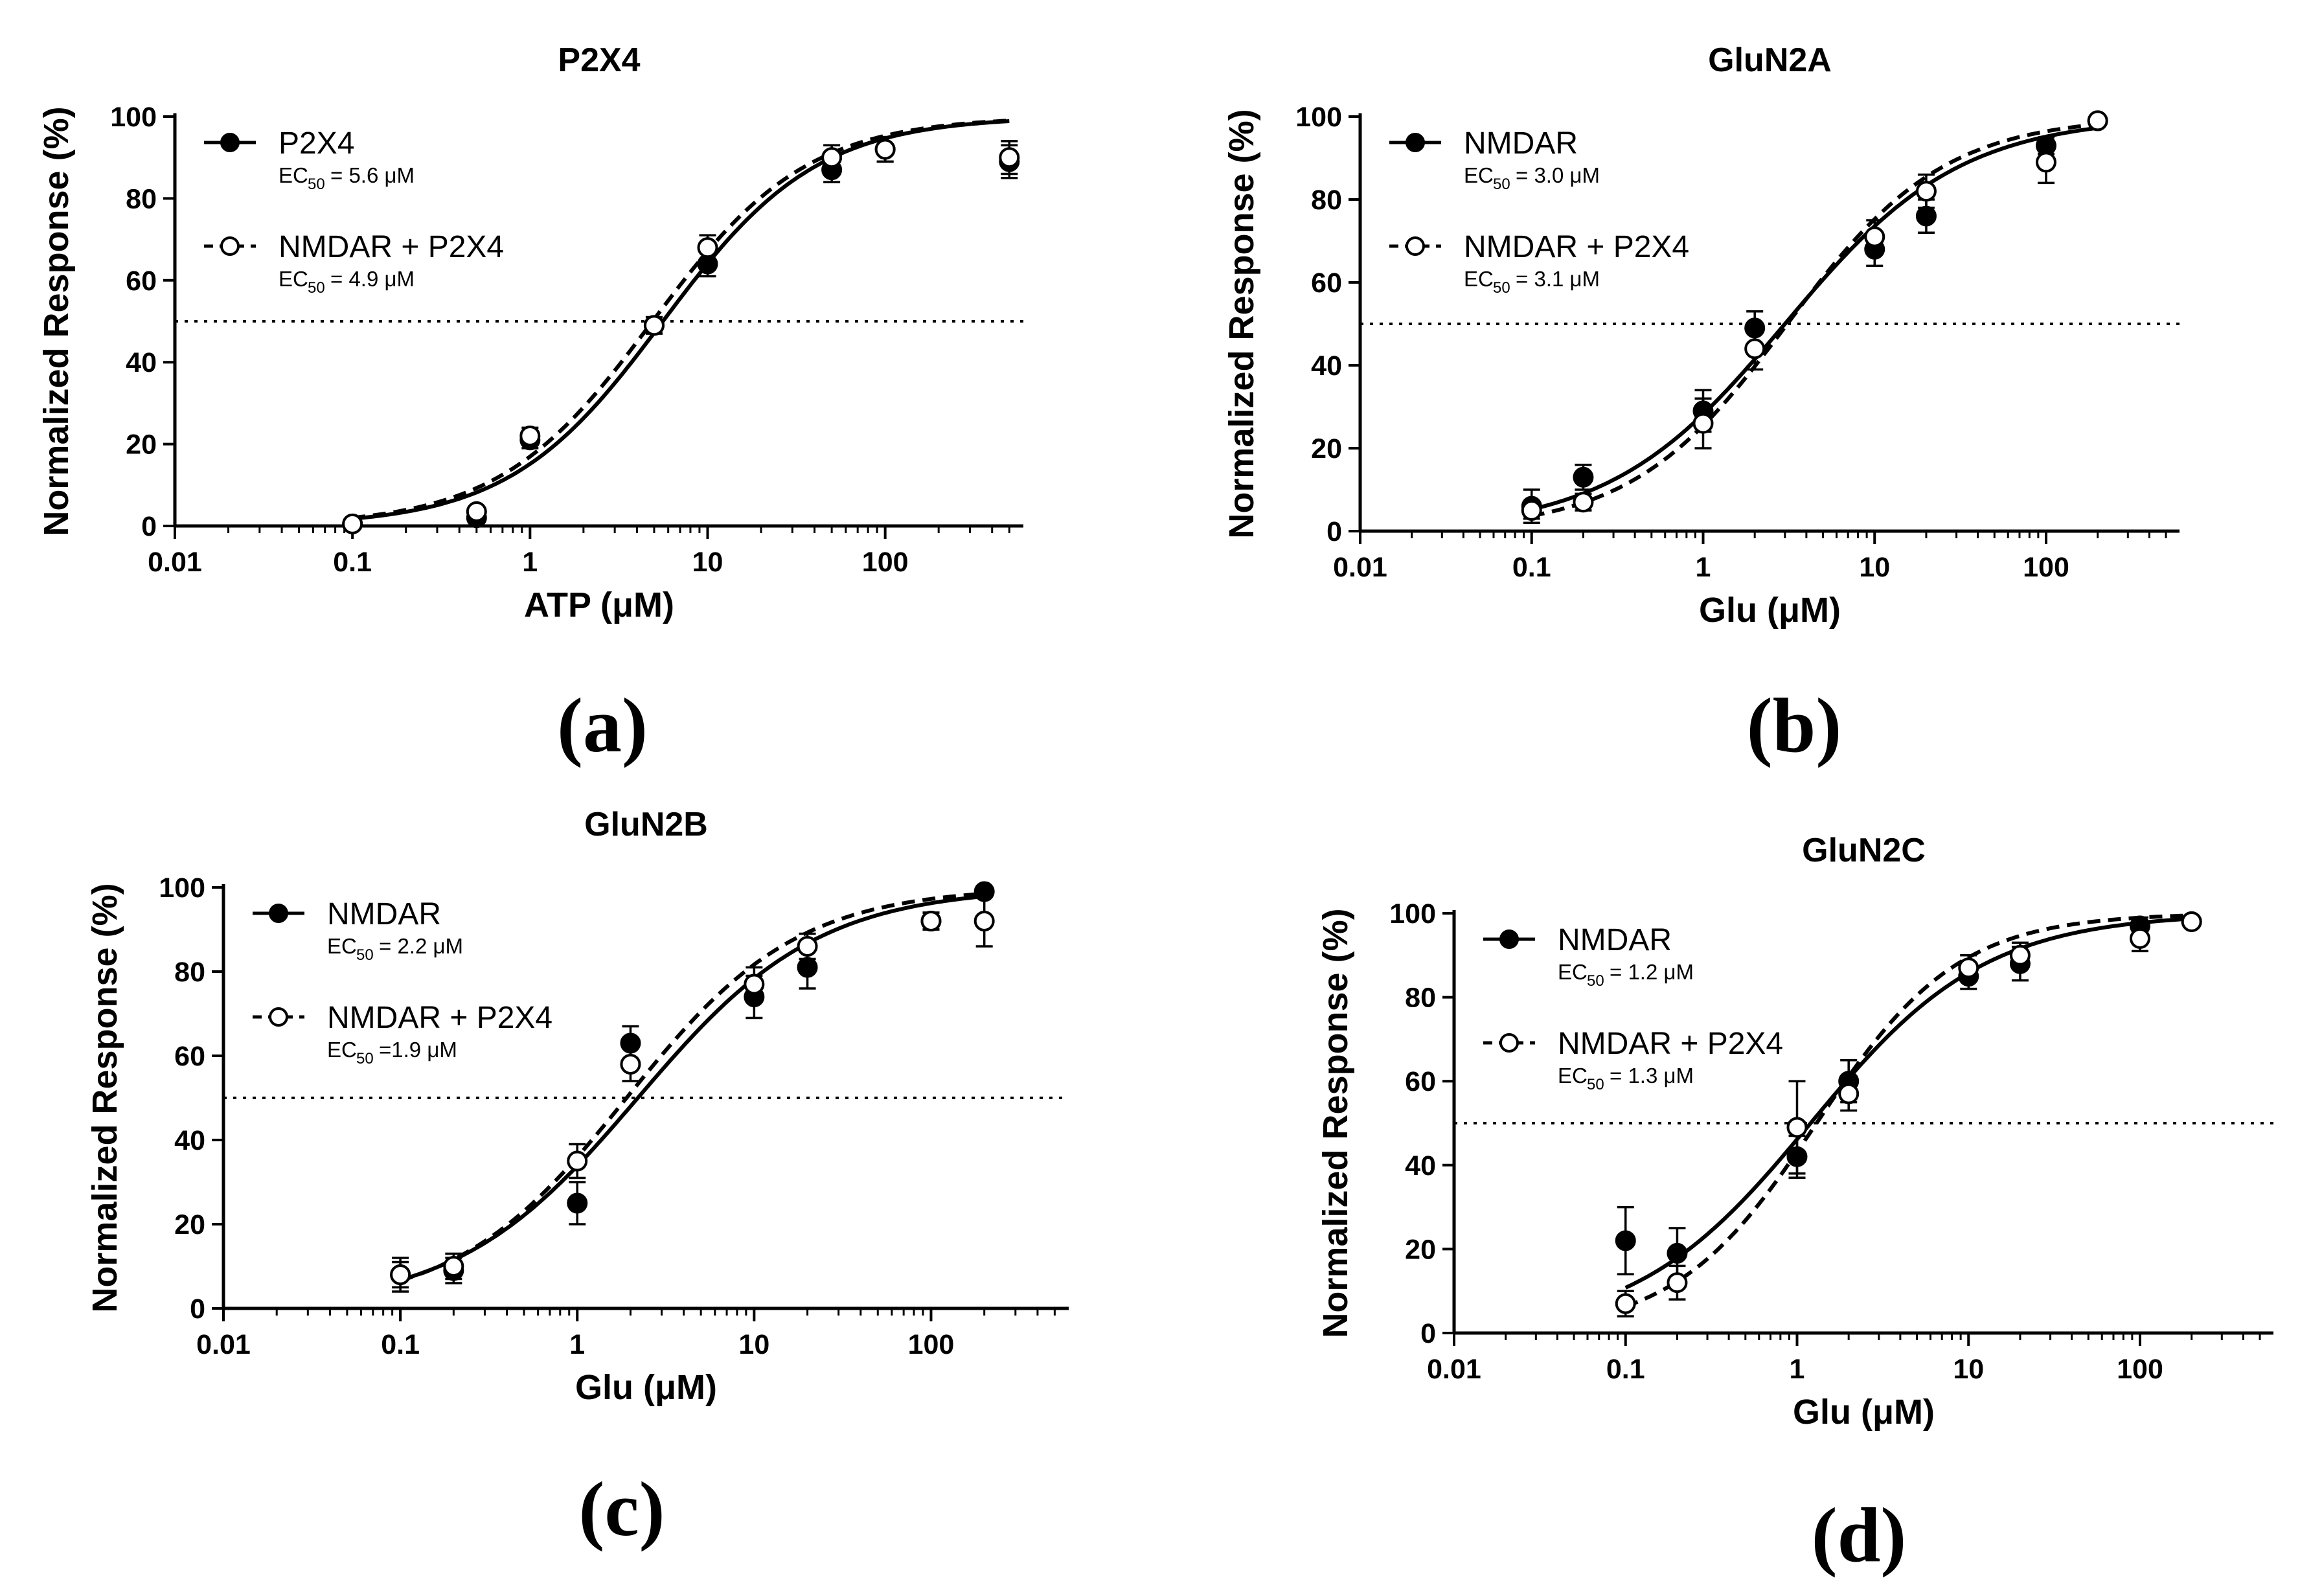 The height and width of the screenshot is (1596, 2311). What do you see at coordinates (599, 60) in the screenshot?
I see `chart-title: P2X4` at bounding box center [599, 60].